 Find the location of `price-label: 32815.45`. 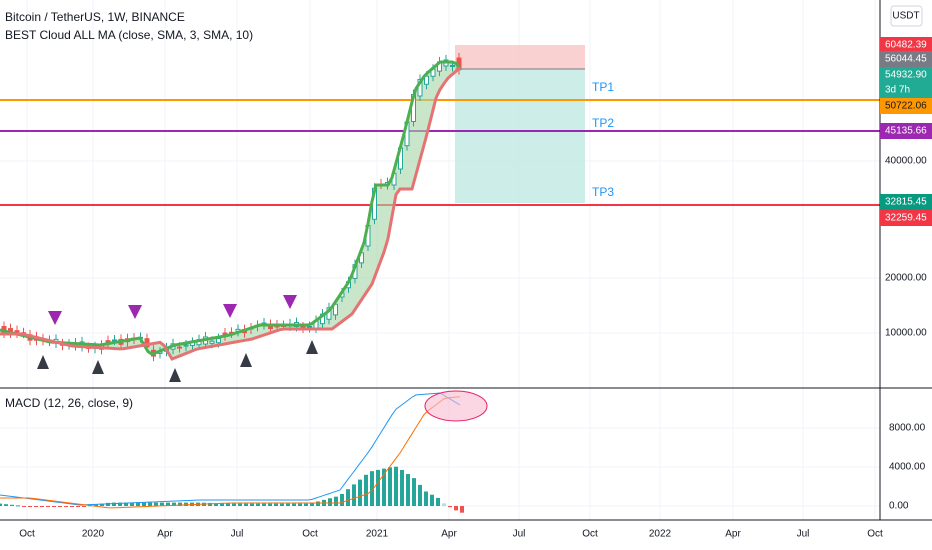

price-label: 32815.45 is located at coordinates (906, 202).